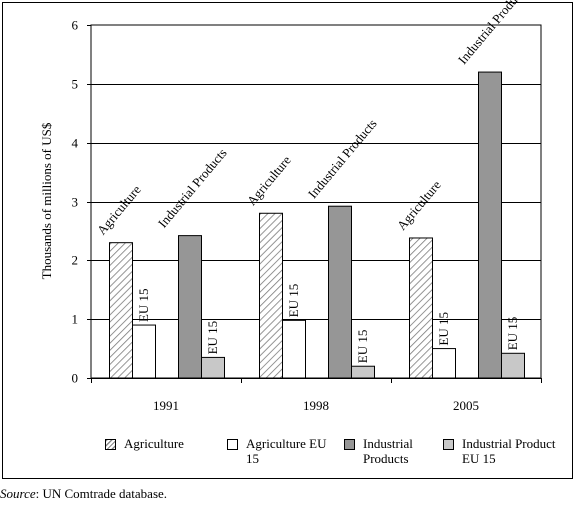 The width and height of the screenshot is (578, 505). Describe the element at coordinates (101, 493) in the screenshot. I see `source-text: : UN Comtrade database.` at that location.